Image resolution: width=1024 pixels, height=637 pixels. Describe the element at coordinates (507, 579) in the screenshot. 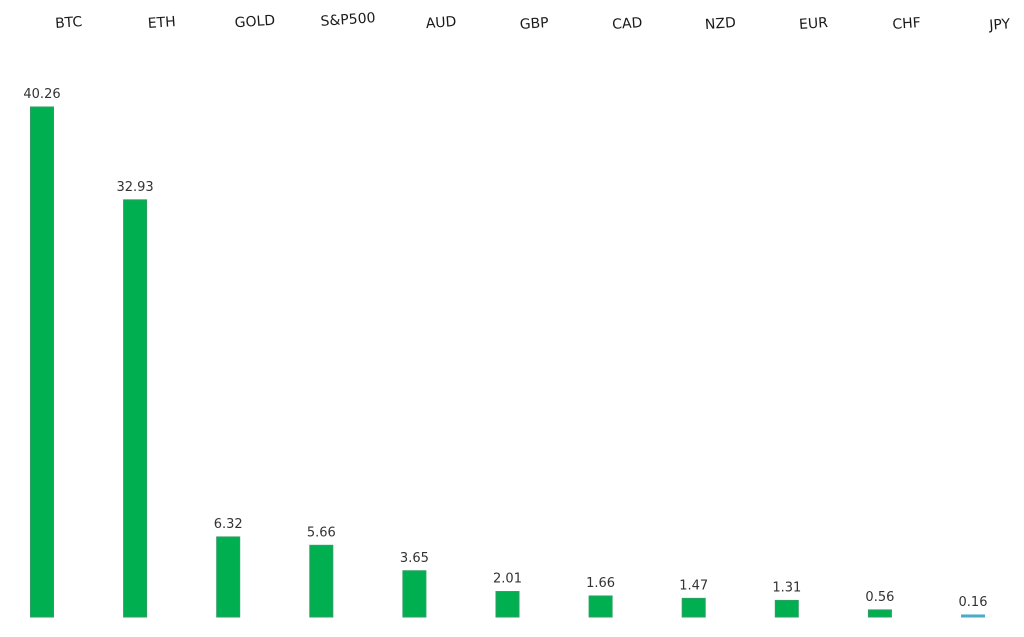

I see `value-label-gbp: 2.01` at that location.